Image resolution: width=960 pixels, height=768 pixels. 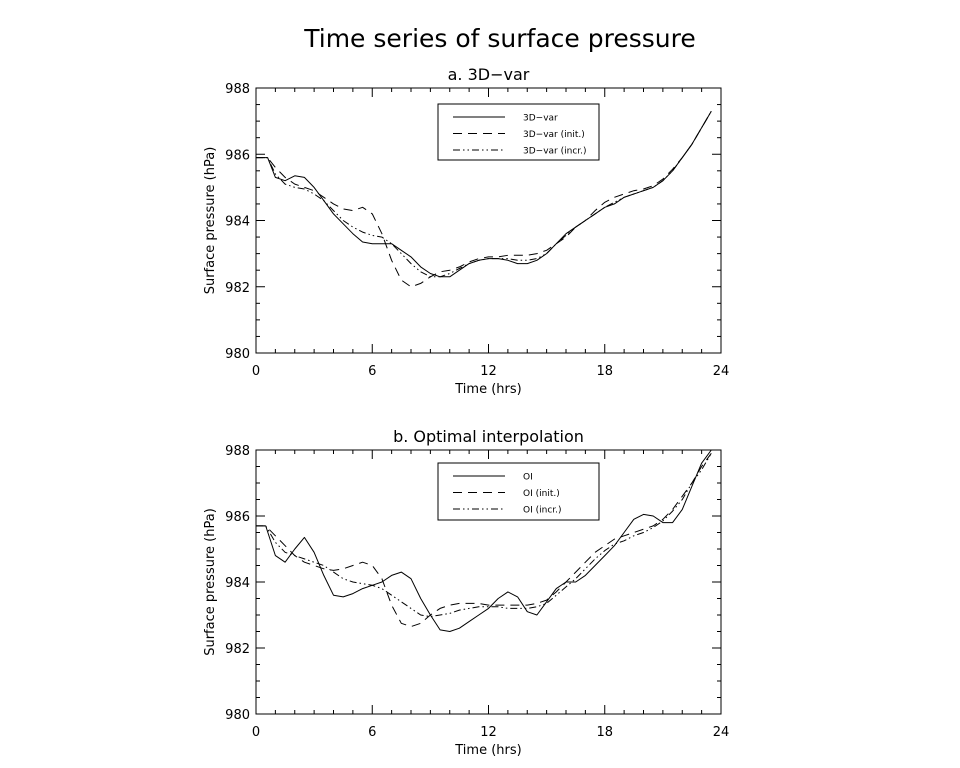 What do you see at coordinates (554, 135) in the screenshot?
I see `legend-label: 3D−var (init.)` at bounding box center [554, 135].